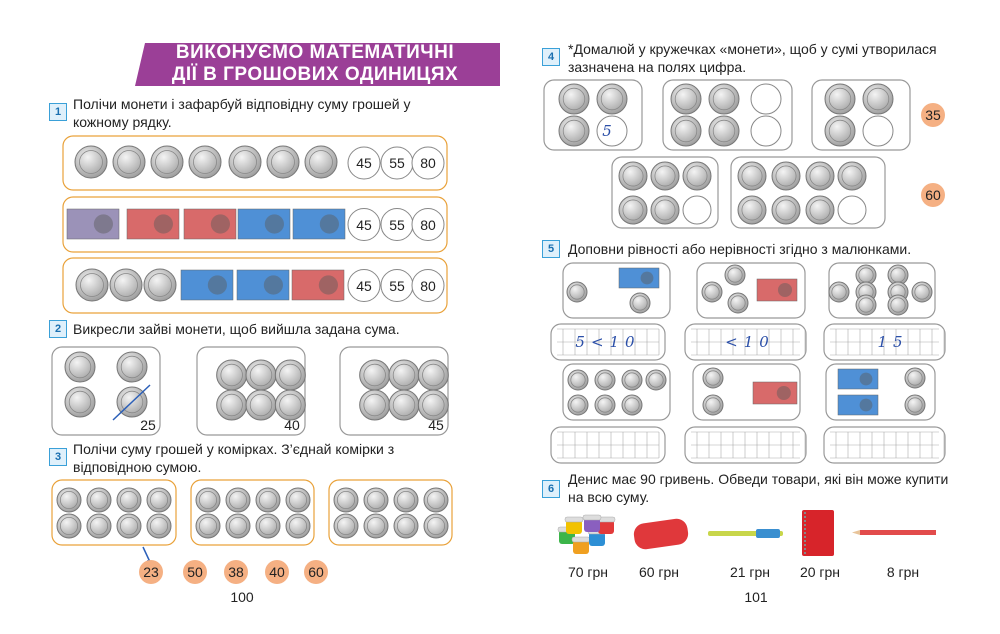 The height and width of the screenshot is (634, 1000). Describe the element at coordinates (315, 74) in the screenshot. I see `title-line: ДІЇ В ГРОШОВИХ ОДИНИЦЯХ` at that location.